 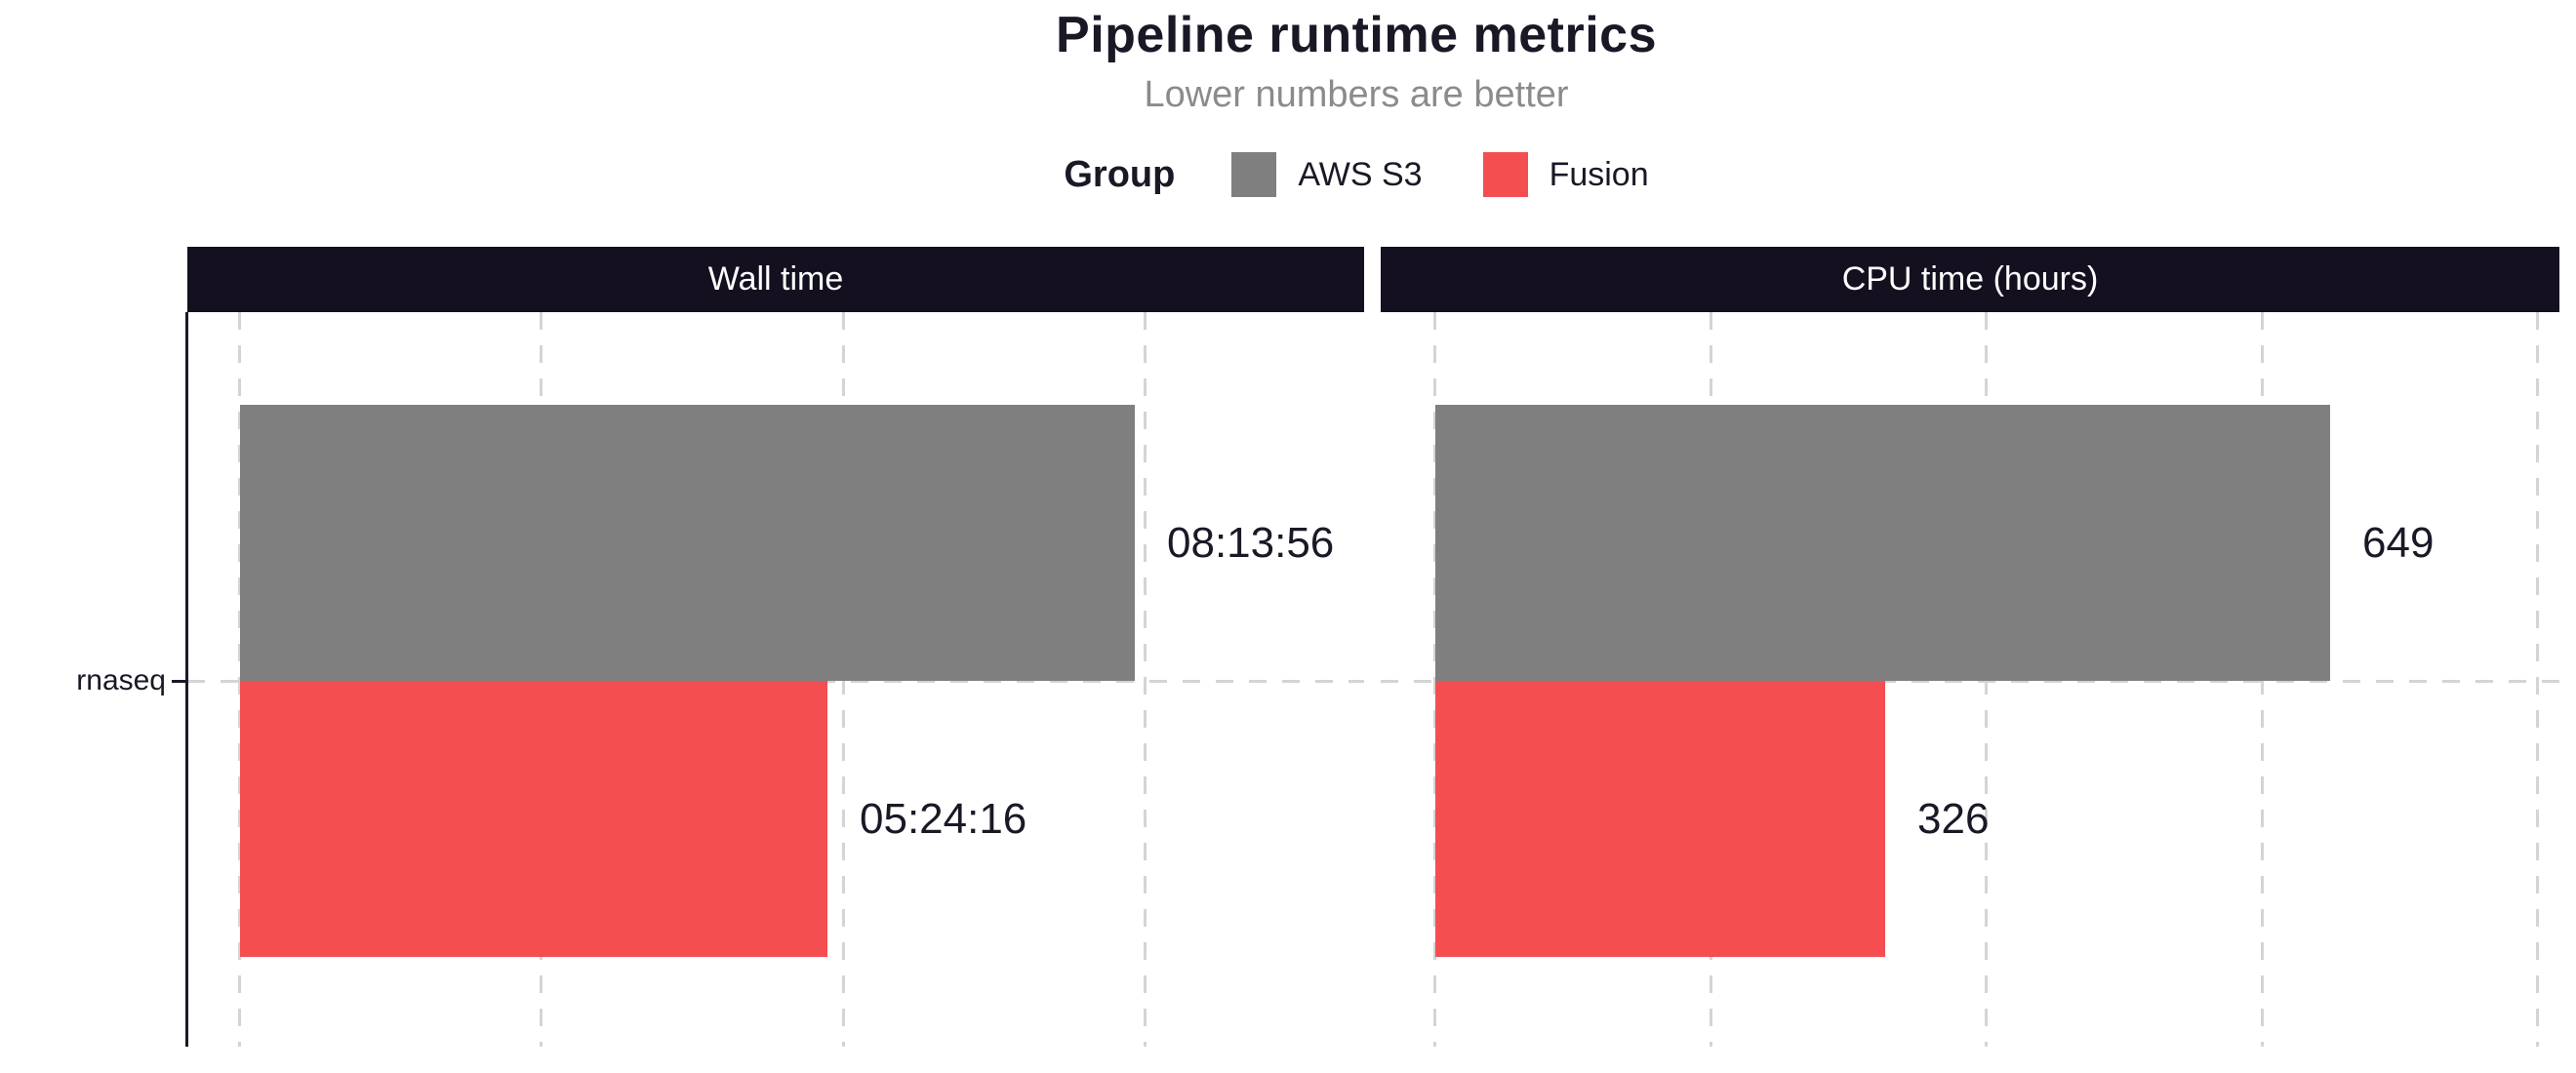 I want to click on chart-subtitle: Lower numbers are better, so click(x=1356, y=94).